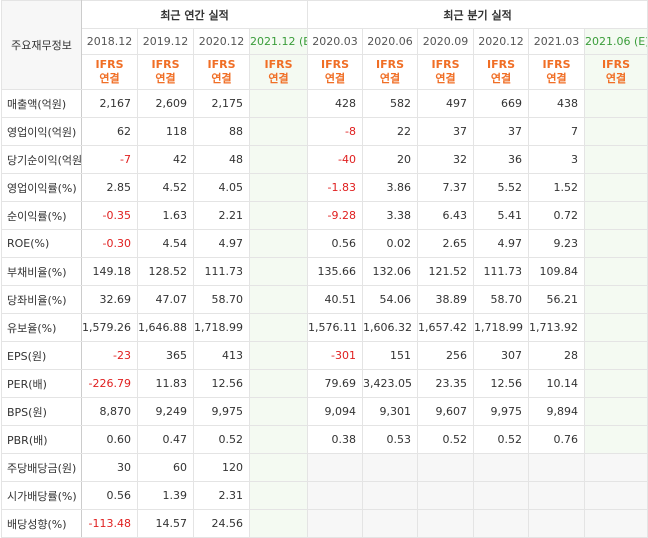 This screenshot has width=648, height=538. Describe the element at coordinates (446, 411) in the screenshot. I see `value-cell: 9,607` at that location.